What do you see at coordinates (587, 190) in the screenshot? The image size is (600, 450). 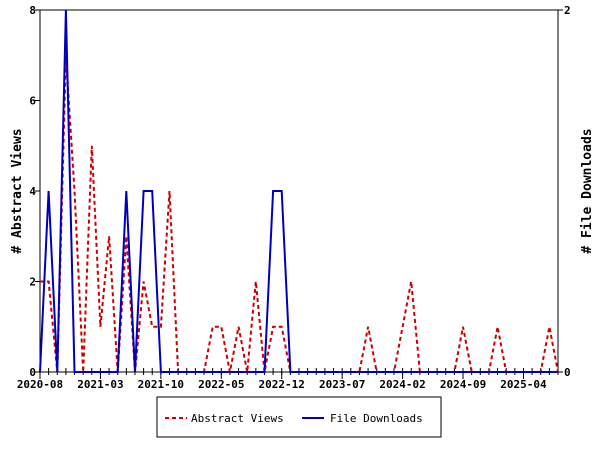 I see `y2-axis-label: # File Downloads` at bounding box center [587, 190].